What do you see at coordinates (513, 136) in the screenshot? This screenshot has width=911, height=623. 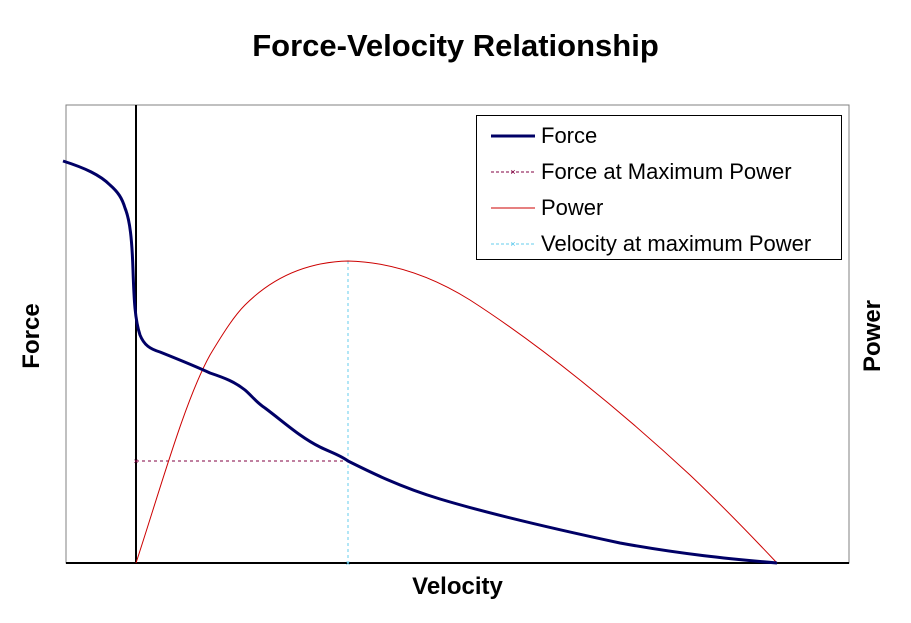 I see `solid-line-icon` at bounding box center [513, 136].